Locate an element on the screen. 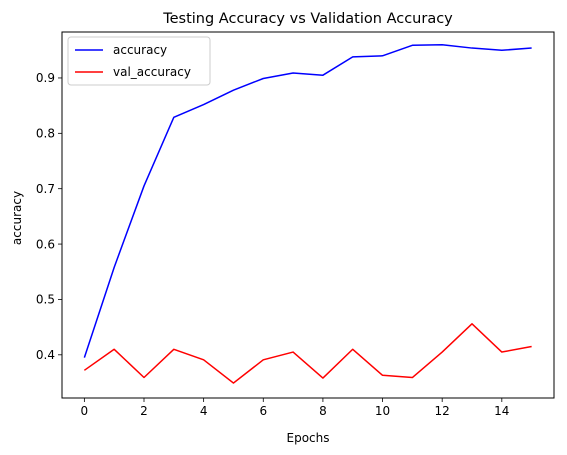 This screenshot has height=455, width=567. y-tick-label: 0.7 is located at coordinates (45, 189).